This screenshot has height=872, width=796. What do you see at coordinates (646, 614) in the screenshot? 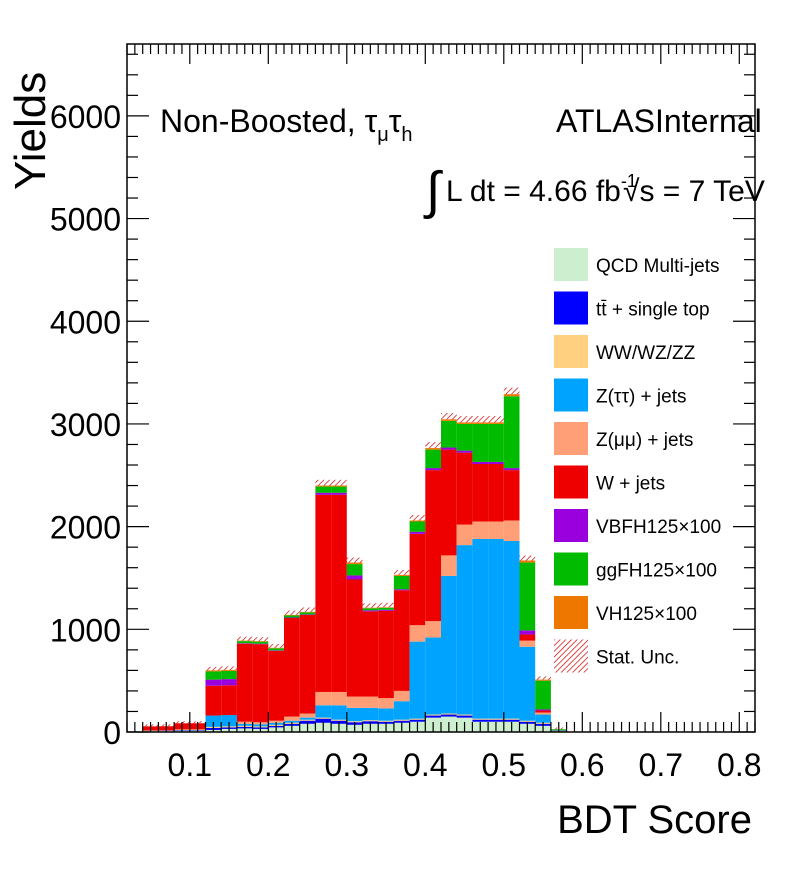
I see `legend-label: VH125×100` at bounding box center [646, 614].